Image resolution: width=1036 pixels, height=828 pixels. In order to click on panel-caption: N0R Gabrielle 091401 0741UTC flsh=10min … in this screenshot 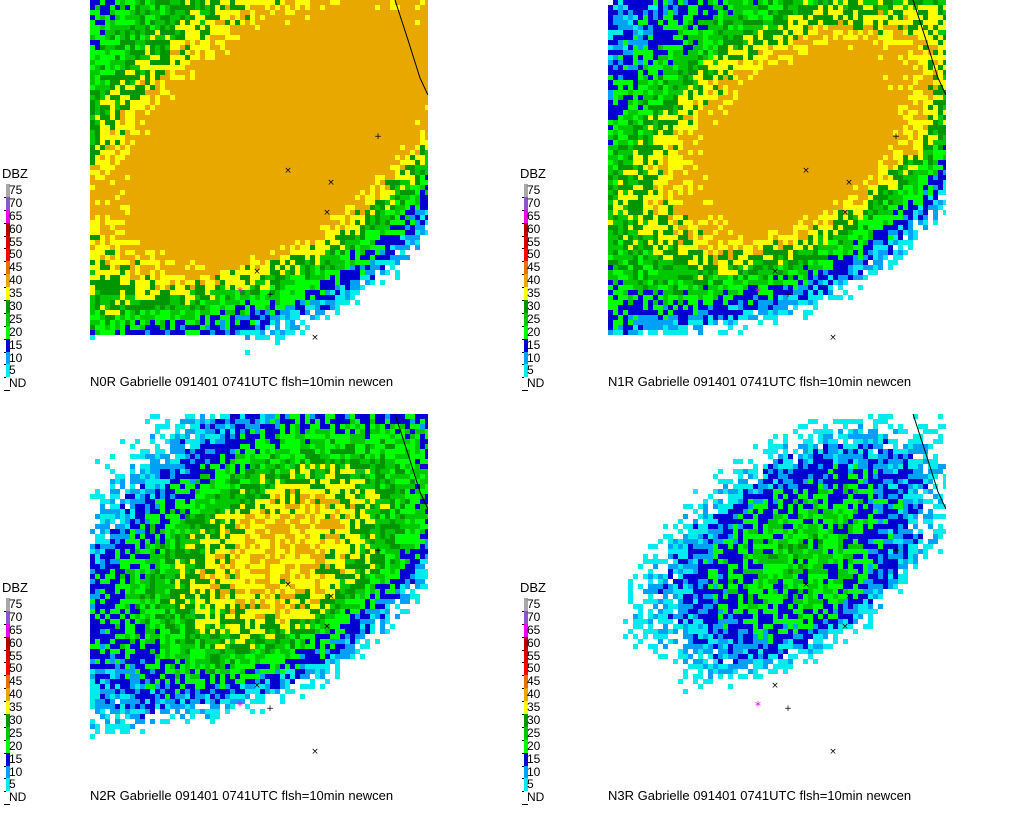, I will do `click(242, 381)`.